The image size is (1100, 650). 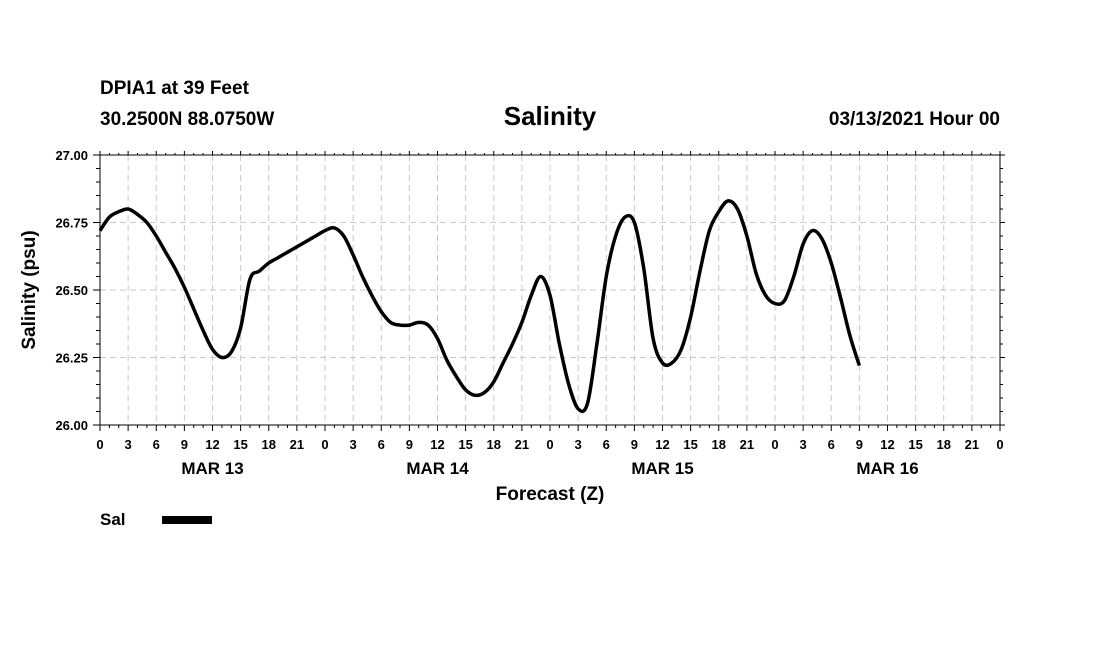 What do you see at coordinates (212, 468) in the screenshot?
I see `day-label: MAR 13` at bounding box center [212, 468].